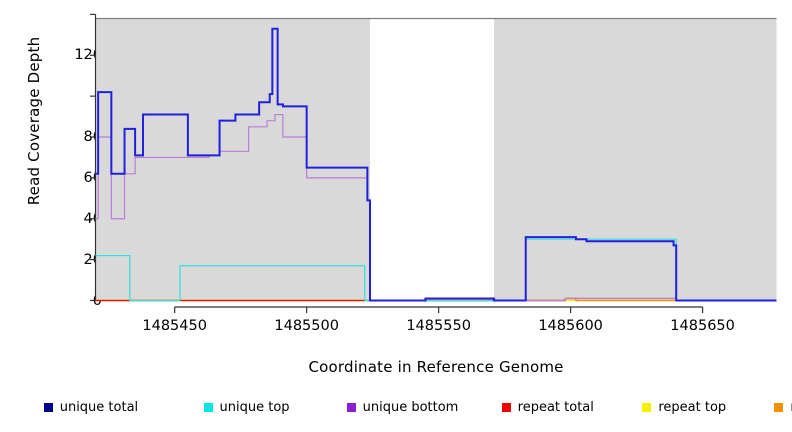  Describe the element at coordinates (410, 407) in the screenshot. I see `legend-label: unique bottom` at that location.